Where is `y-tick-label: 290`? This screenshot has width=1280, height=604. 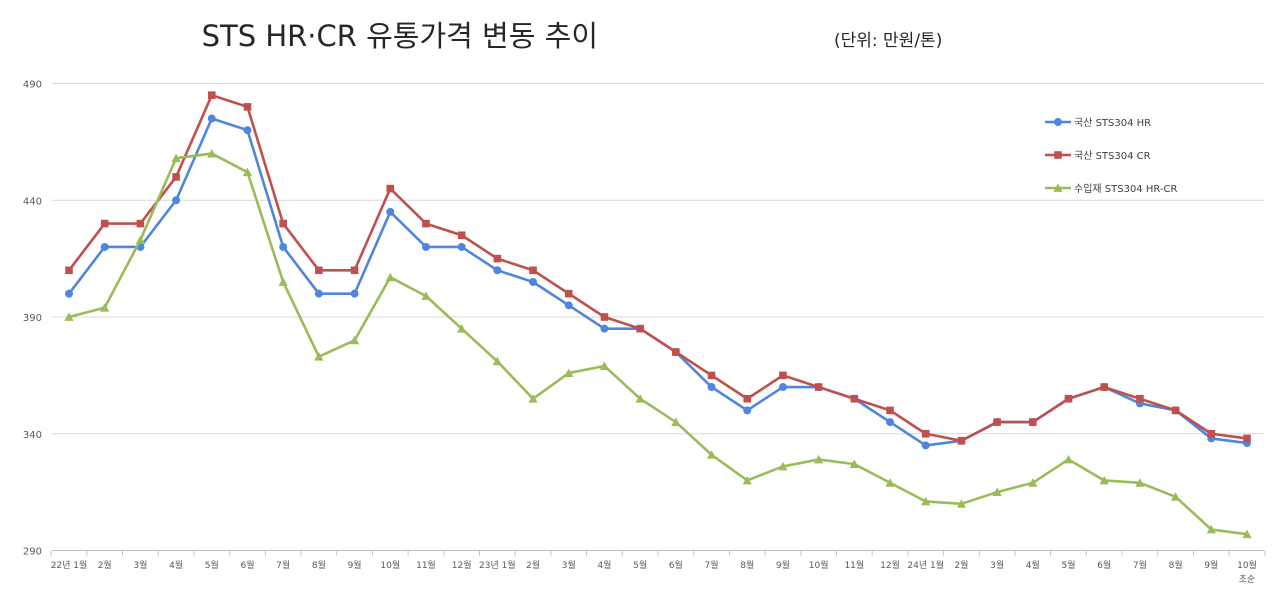 y-tick-label: 290 is located at coordinates (32, 552).